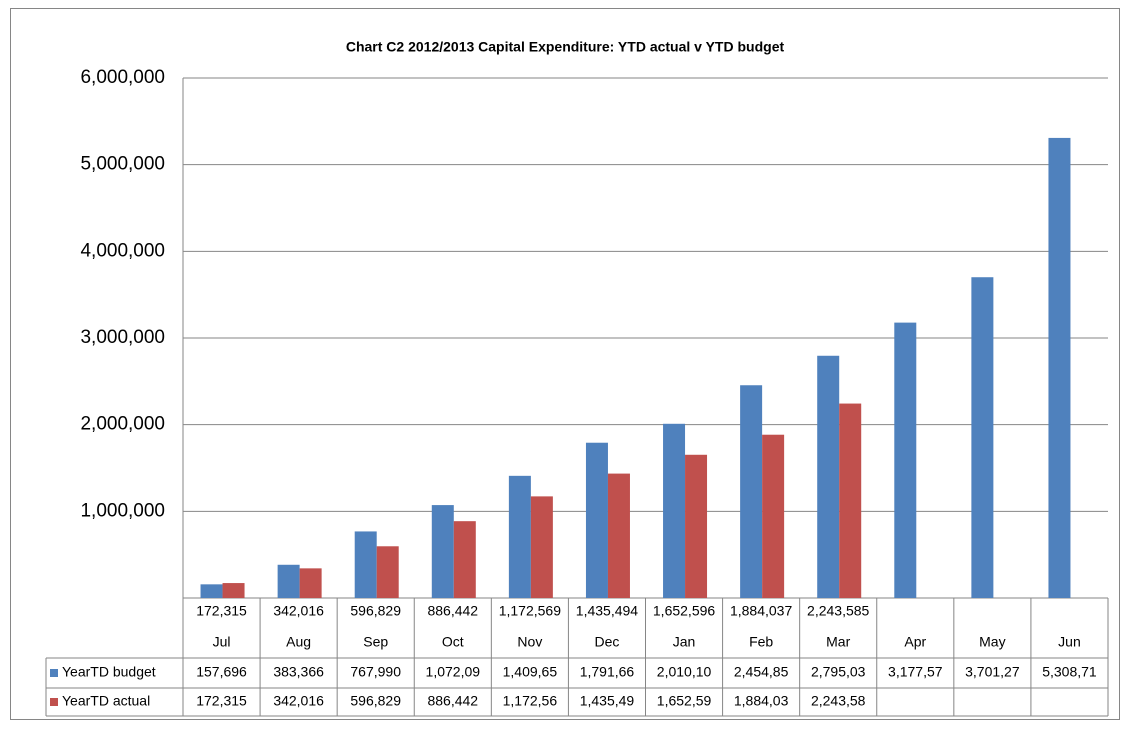 The height and width of the screenshot is (735, 1130). I want to click on table-value: 1,884,03, so click(761, 701).